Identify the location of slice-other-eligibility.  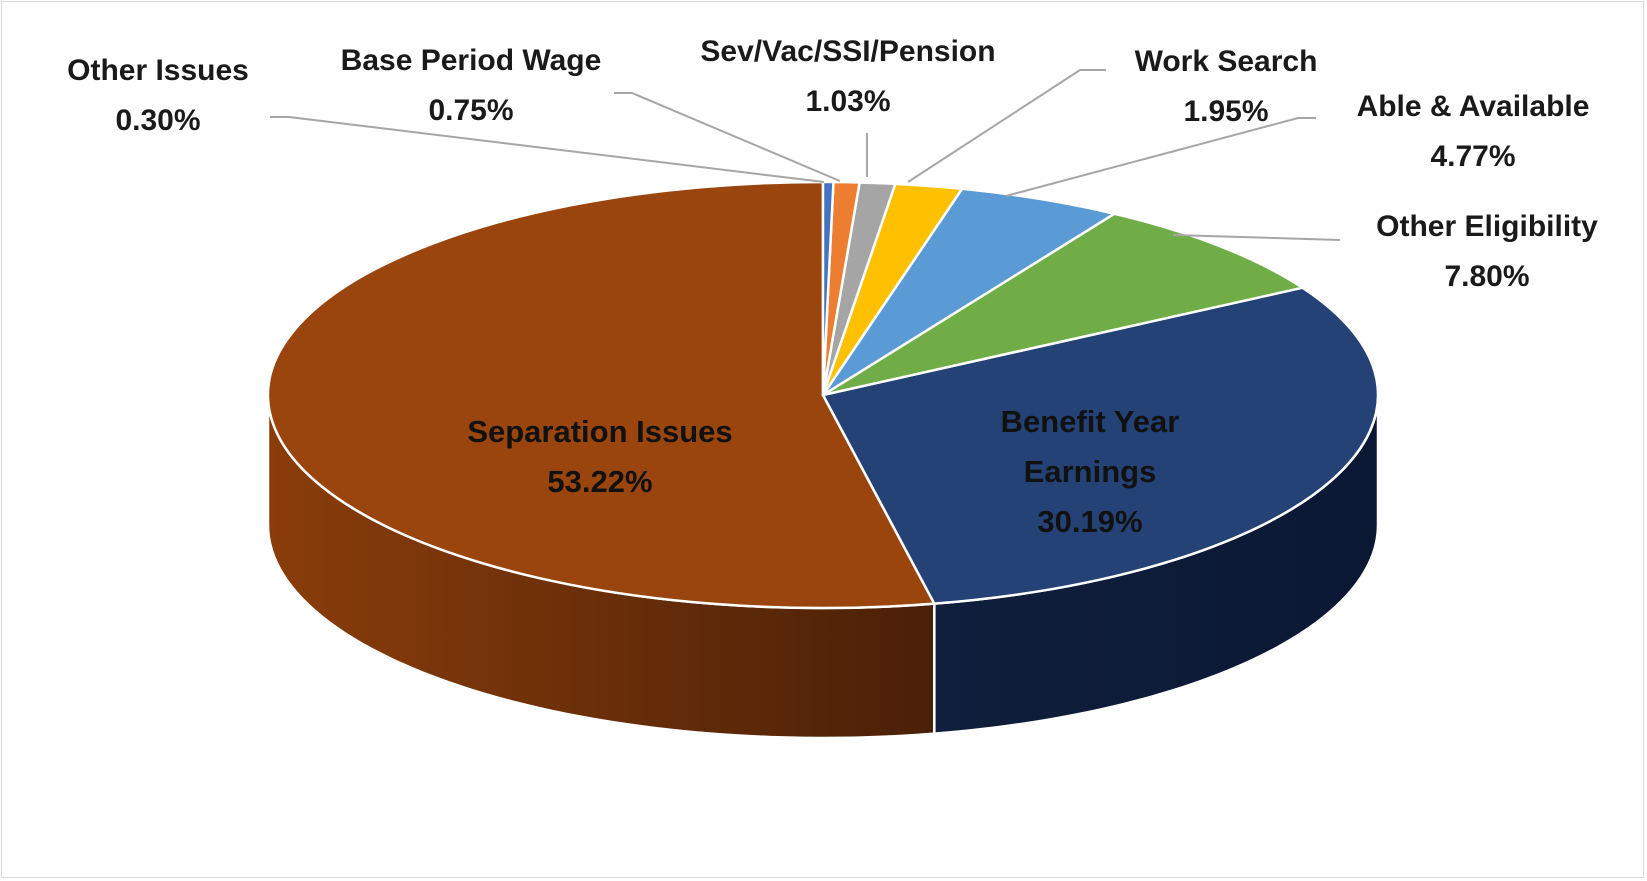
(1062, 304).